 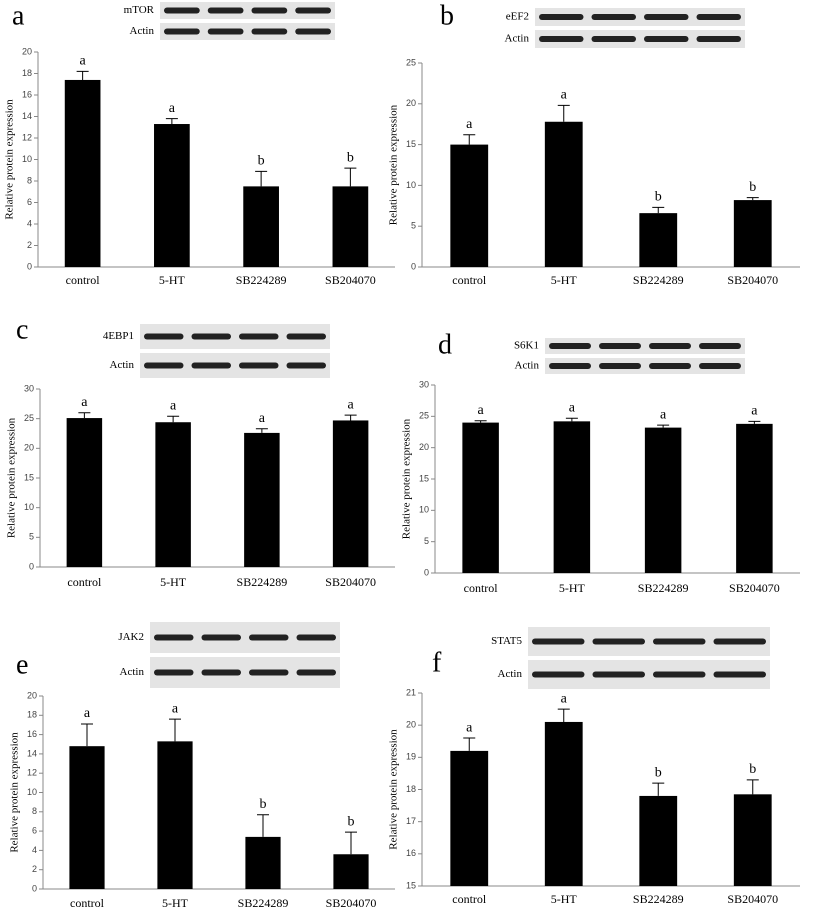 I want to click on y-tick-label: 17, so click(x=411, y=821).